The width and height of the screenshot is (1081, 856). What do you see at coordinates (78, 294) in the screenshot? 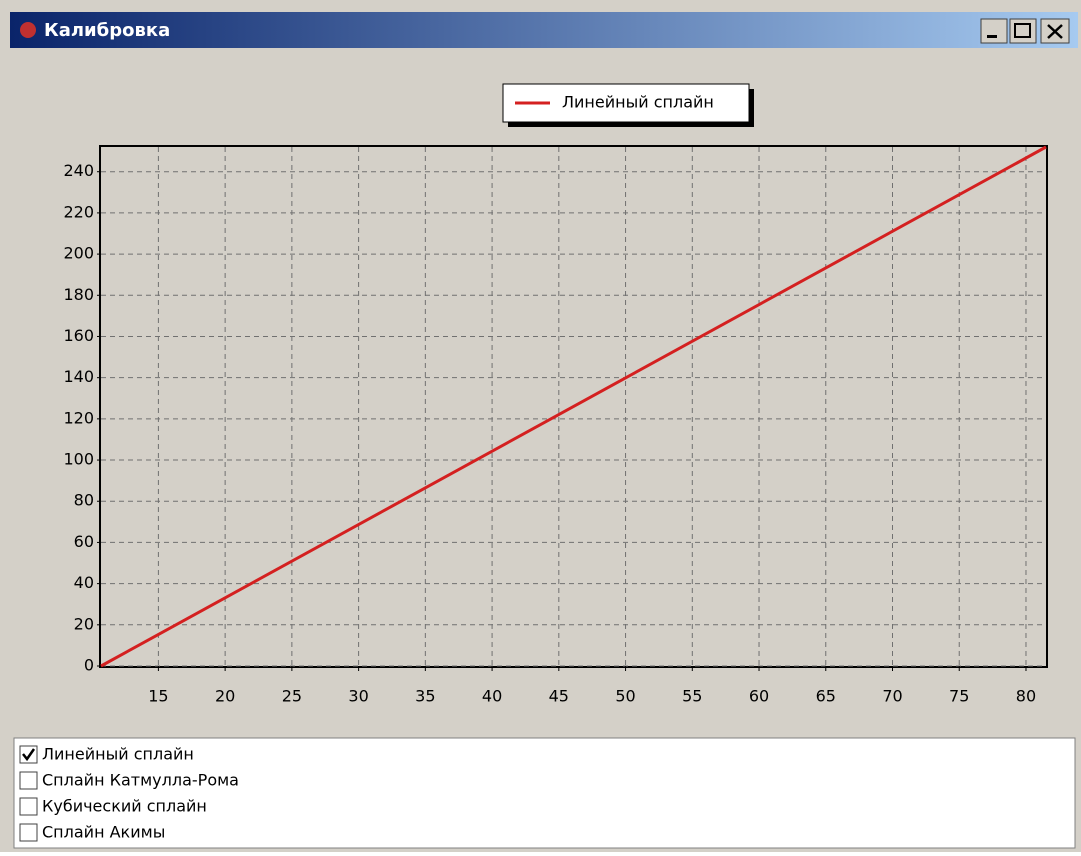
I see `y-tick-label: 180` at bounding box center [78, 294].